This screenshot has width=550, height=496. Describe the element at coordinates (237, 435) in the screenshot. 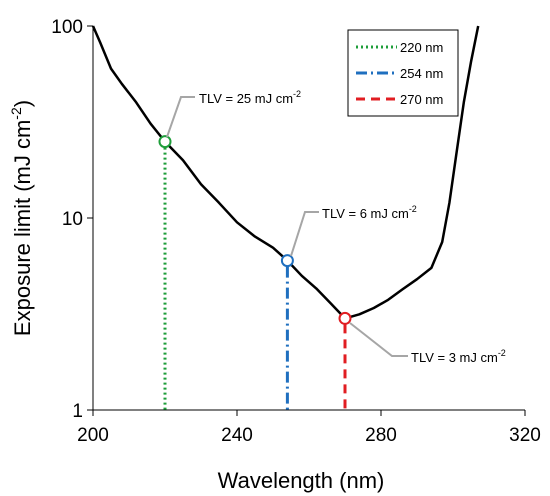

I see `x-tick-label-240: 240` at that location.